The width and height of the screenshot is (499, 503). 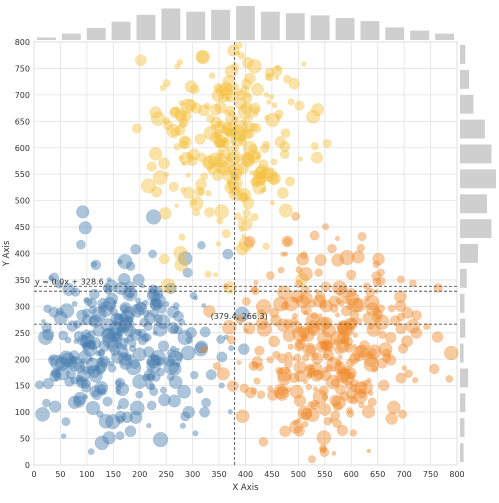 I want to click on y-tick-label: 0, so click(x=27, y=465).